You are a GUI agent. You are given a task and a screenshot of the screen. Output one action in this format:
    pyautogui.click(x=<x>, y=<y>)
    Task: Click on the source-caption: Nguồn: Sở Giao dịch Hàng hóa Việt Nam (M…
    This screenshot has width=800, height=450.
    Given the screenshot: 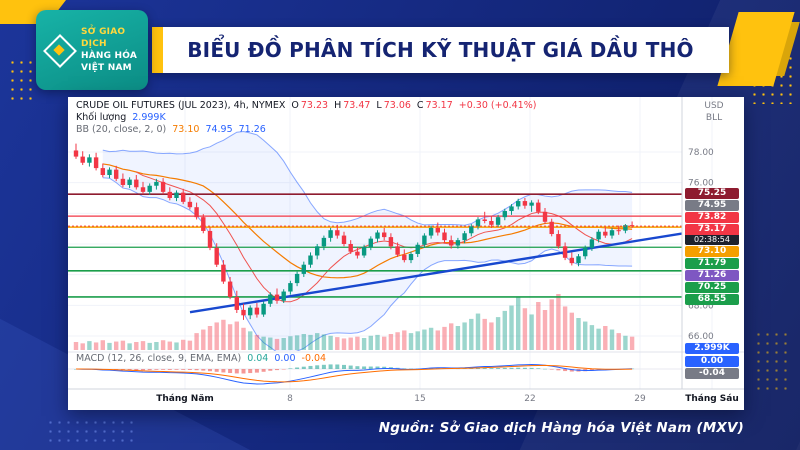 What is the action you would take?
    pyautogui.click(x=561, y=428)
    